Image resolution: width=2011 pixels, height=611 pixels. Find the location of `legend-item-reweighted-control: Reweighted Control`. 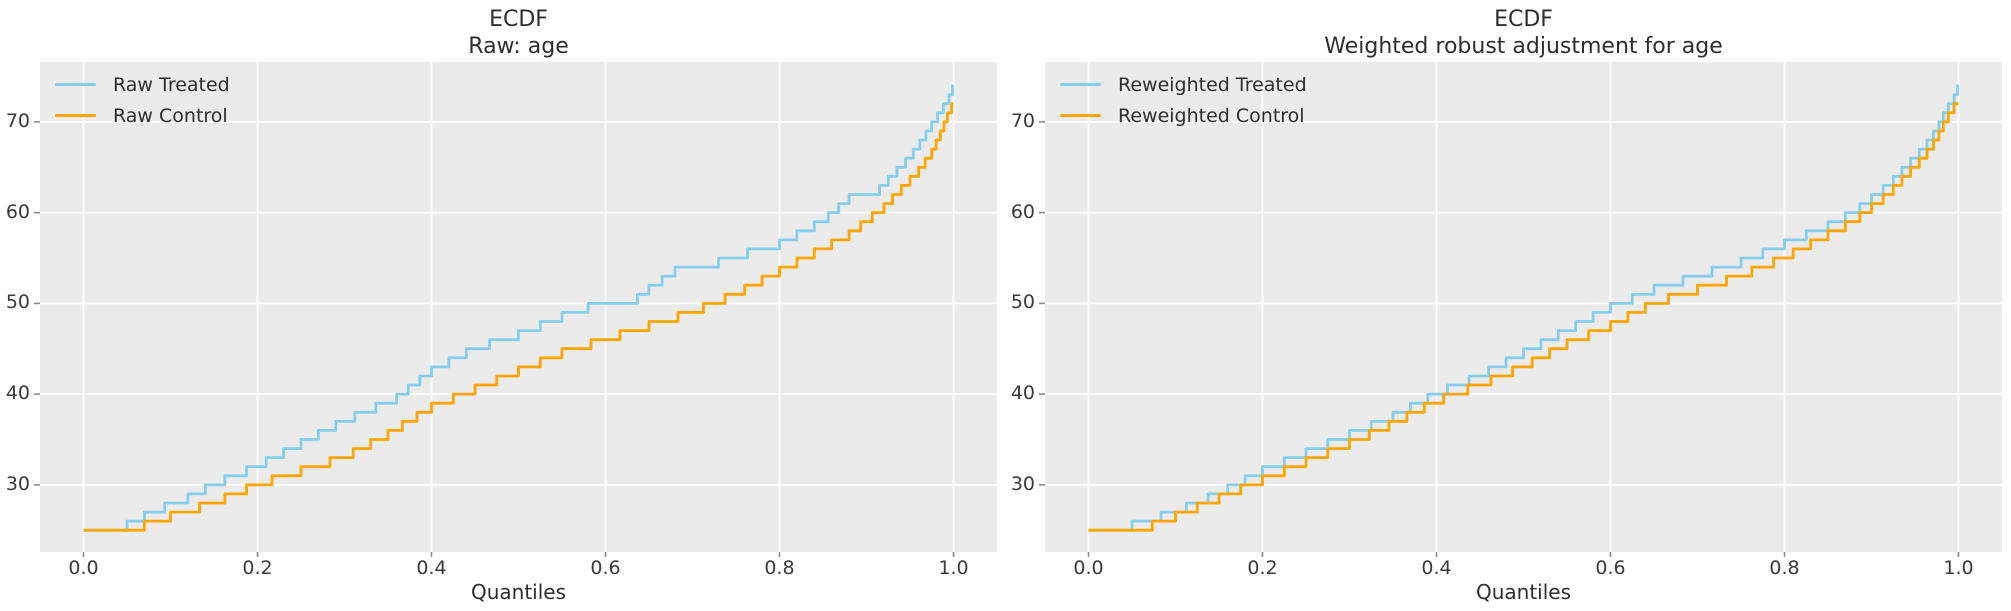

legend-item-reweighted-control: Reweighted Control is located at coordinates (1183, 115).